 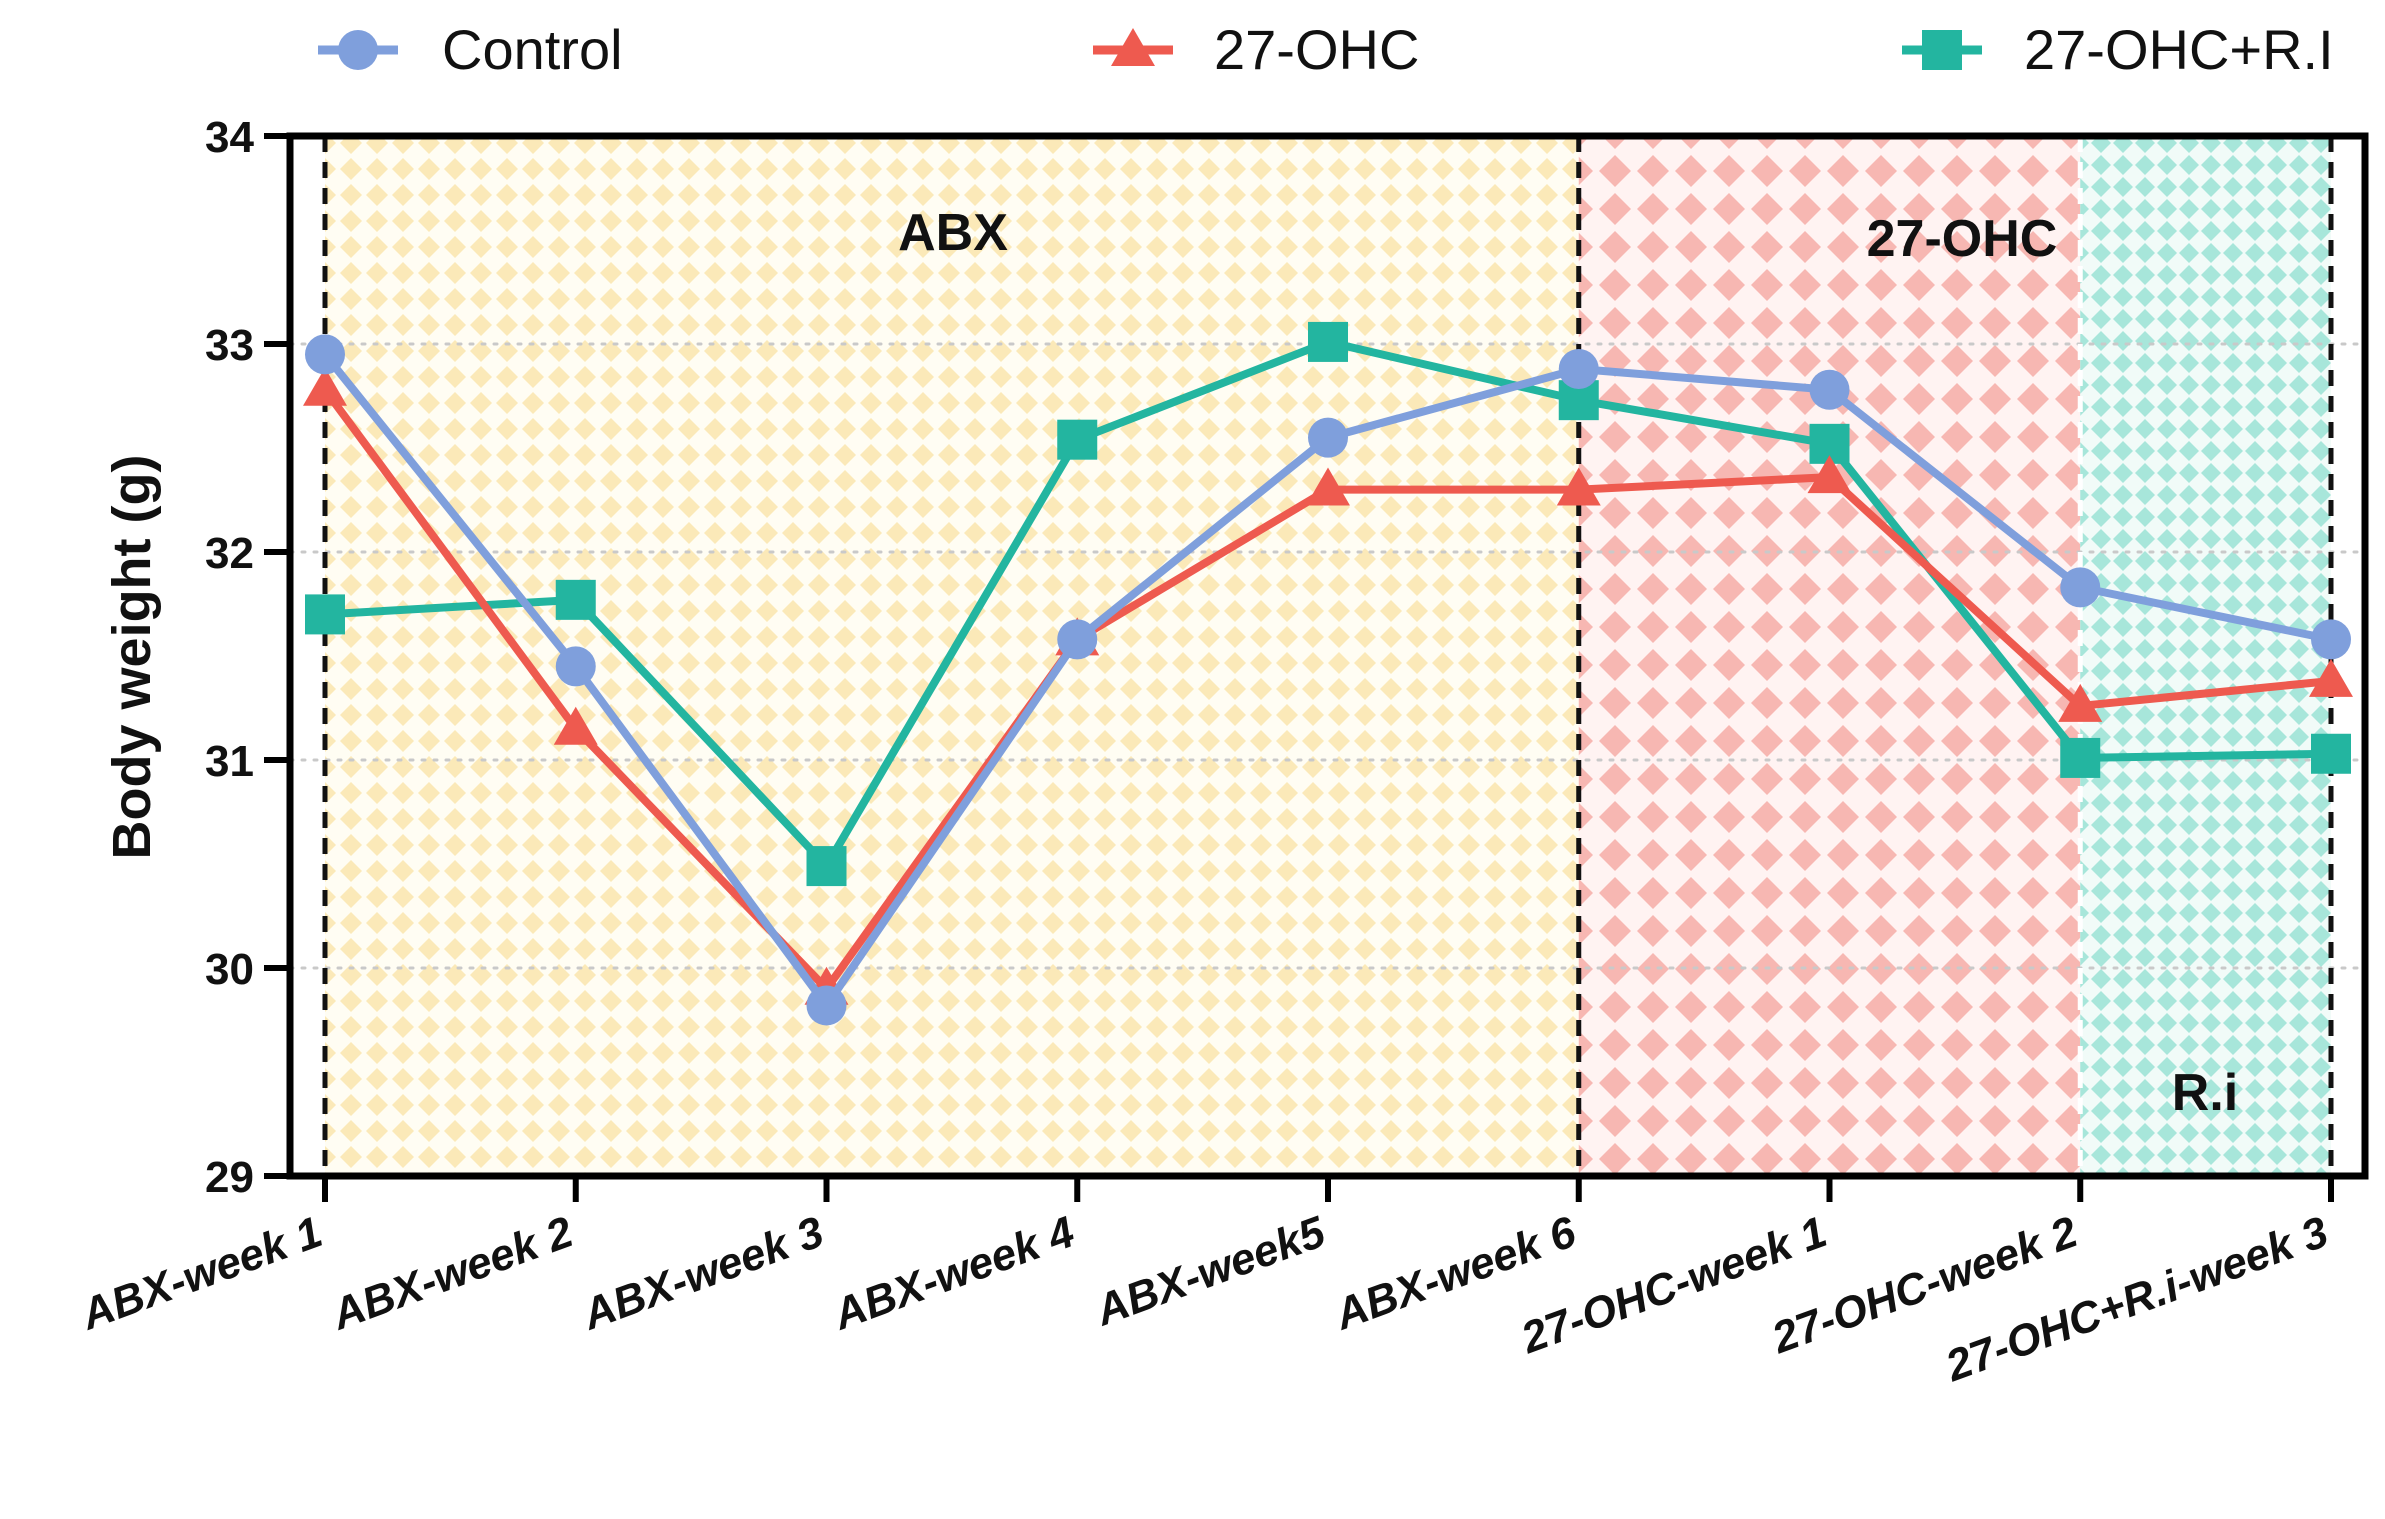 What do you see at coordinates (2205, 1093) in the screenshot?
I see `region-label: R.i` at bounding box center [2205, 1093].